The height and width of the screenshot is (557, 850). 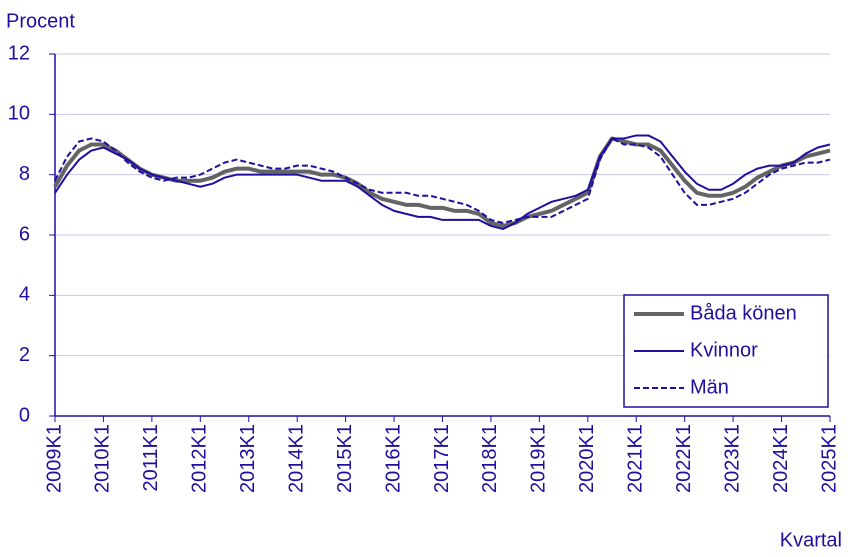 I want to click on y-tick-label: 8, so click(x=24, y=174).